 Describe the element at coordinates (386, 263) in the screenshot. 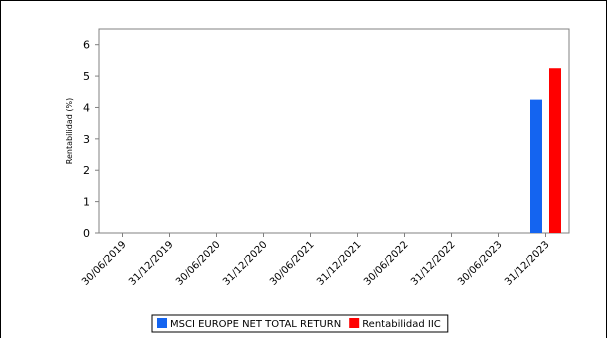

I see `x-tick-label: 30/06/2022` at that location.